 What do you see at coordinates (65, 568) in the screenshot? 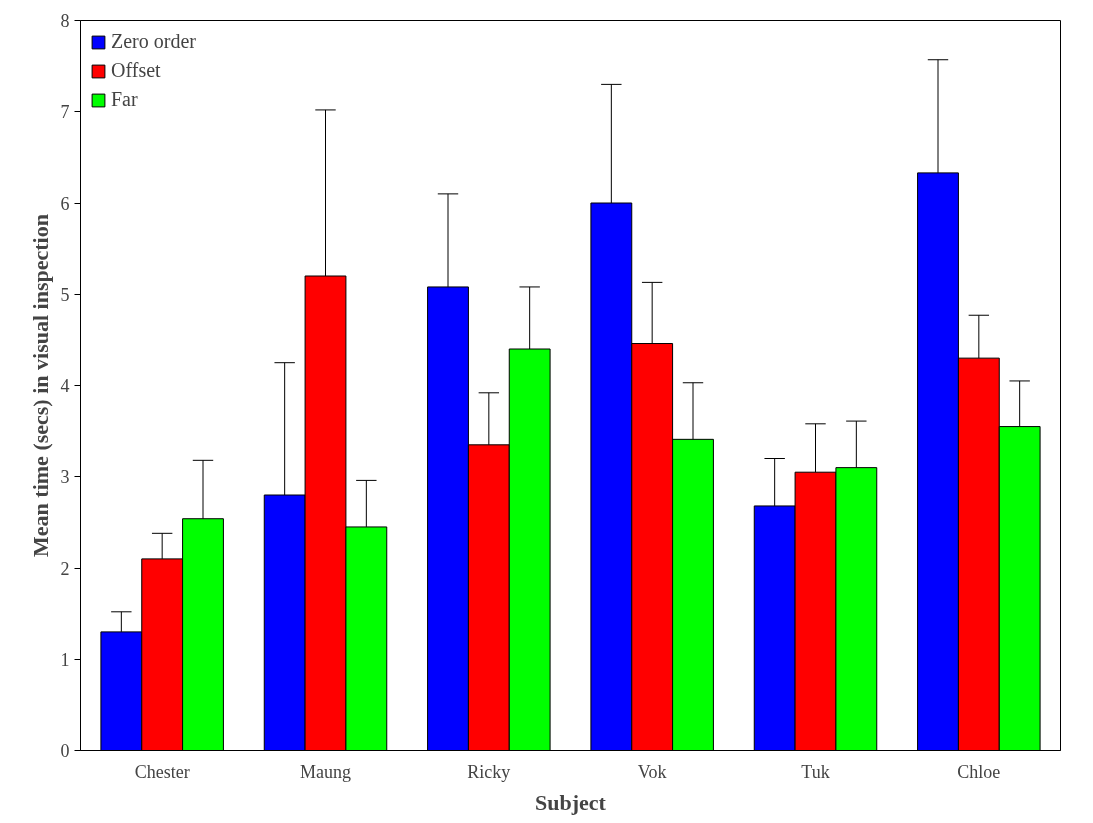
I see `y-tick-label: 2` at bounding box center [65, 568].